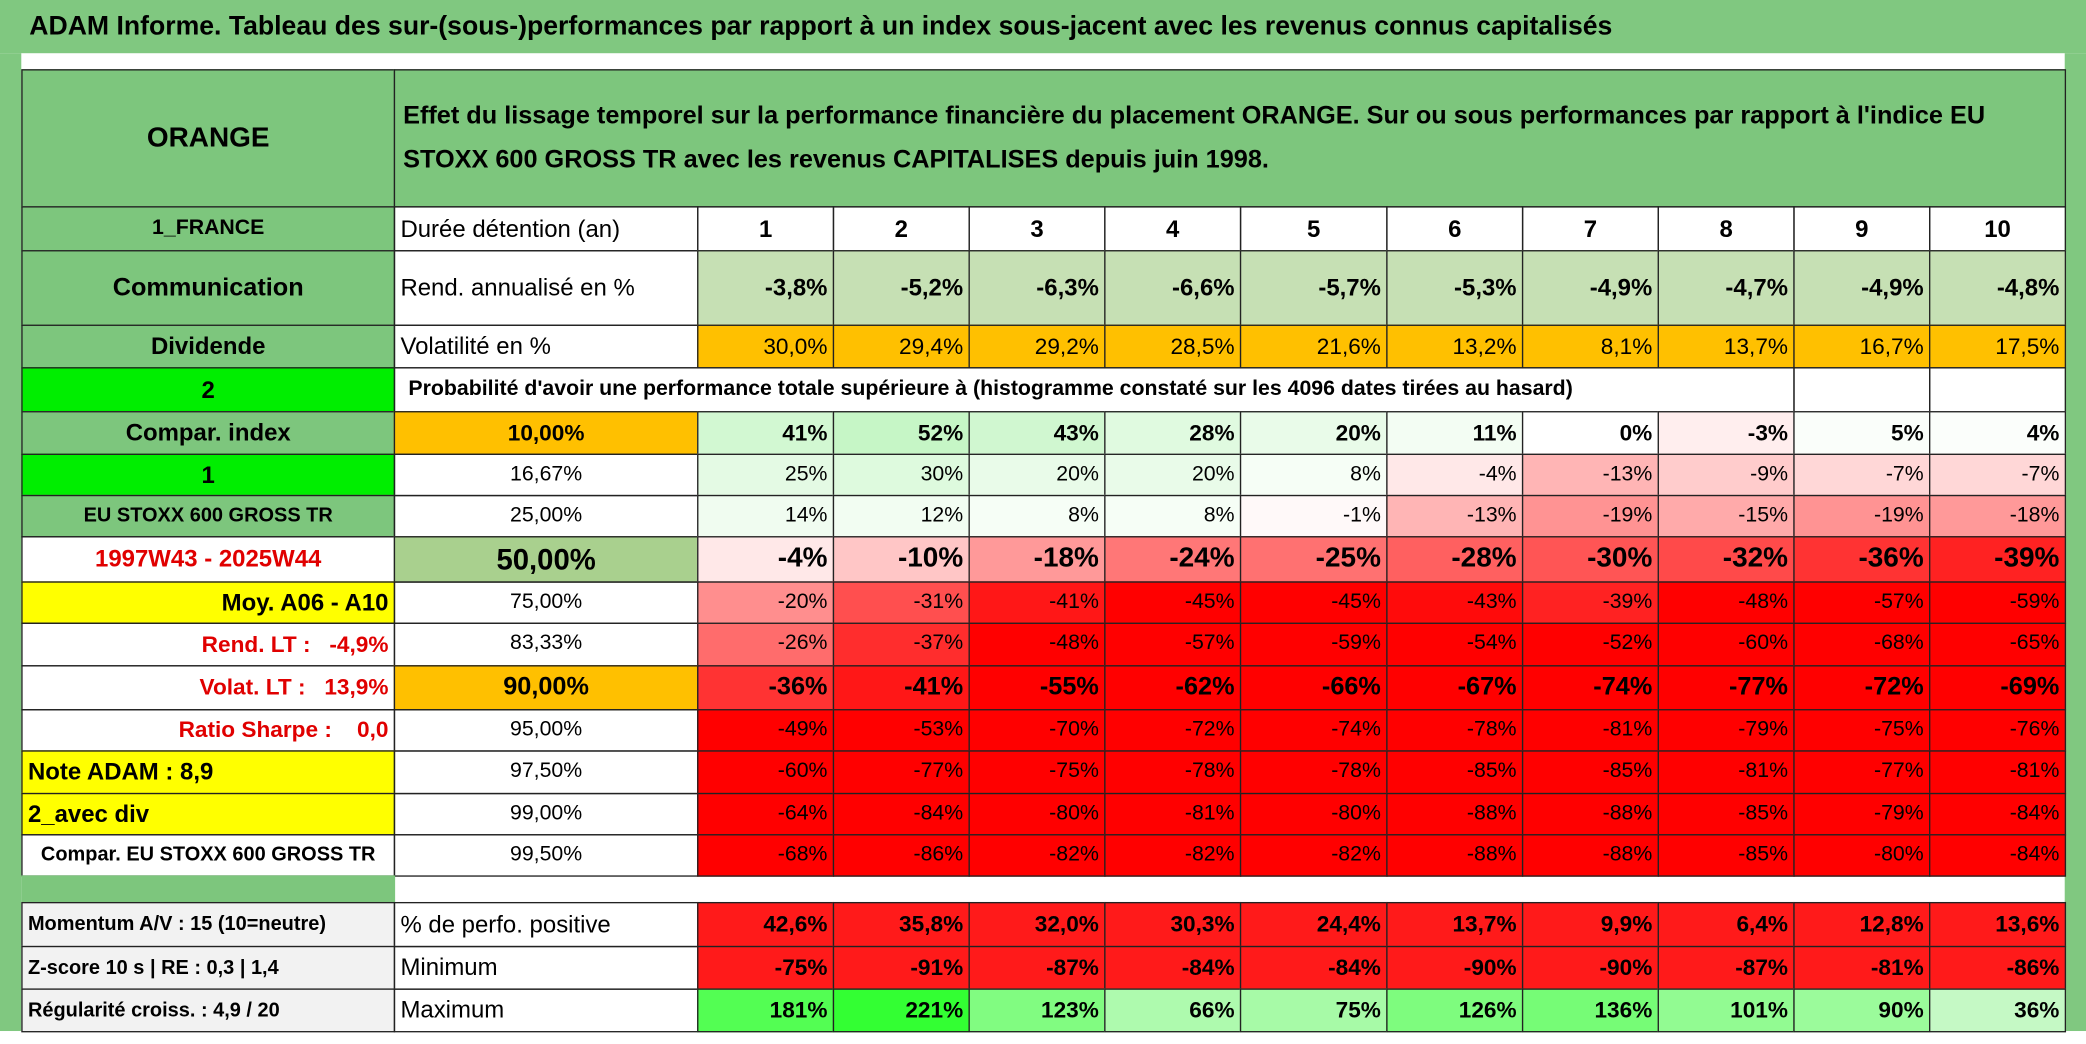 The height and width of the screenshot is (1044, 2086). I want to click on percentile-value: -67%, so click(1455, 688).